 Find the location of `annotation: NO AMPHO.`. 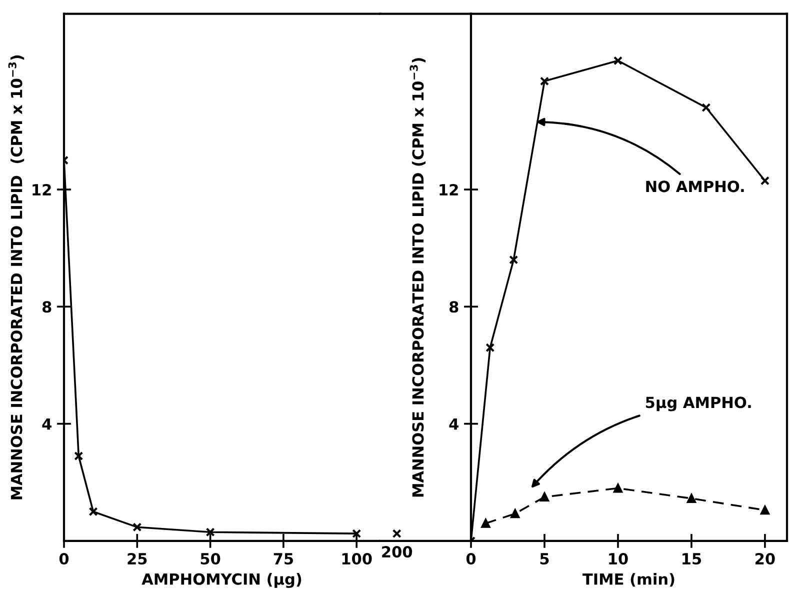

annotation: NO AMPHO. is located at coordinates (695, 186).